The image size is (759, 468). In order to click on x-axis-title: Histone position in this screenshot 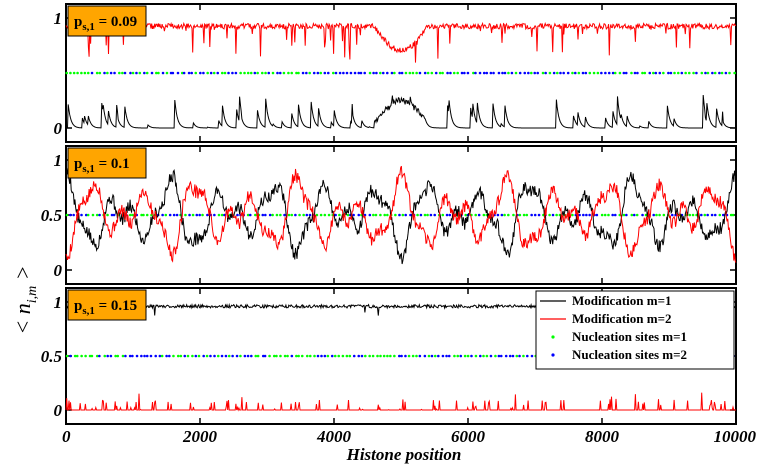, I will do `click(404, 454)`.